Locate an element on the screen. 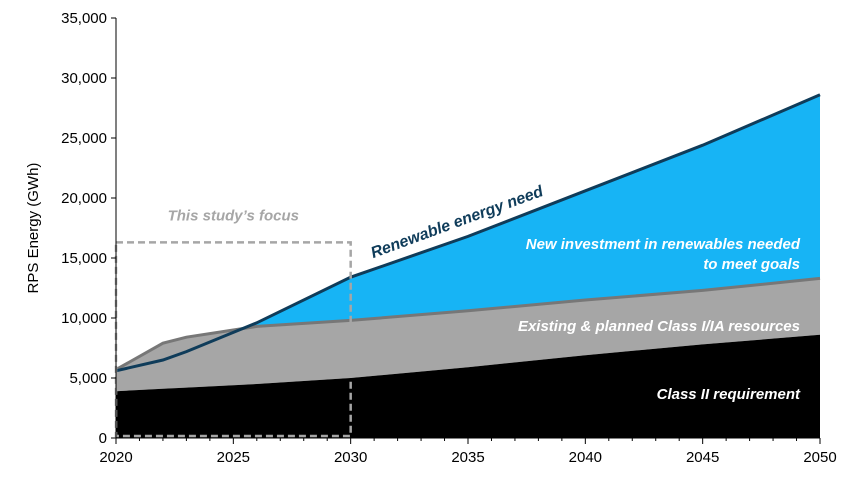 Image resolution: width=850 pixels, height=479 pixels. existing-resources-label: Existing & planned Class I/IA resources is located at coordinates (659, 326).